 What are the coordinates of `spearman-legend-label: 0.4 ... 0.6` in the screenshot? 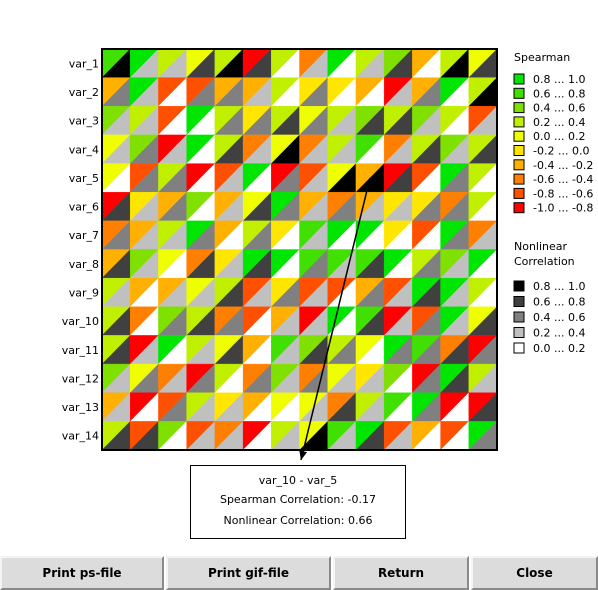 It's located at (559, 108).